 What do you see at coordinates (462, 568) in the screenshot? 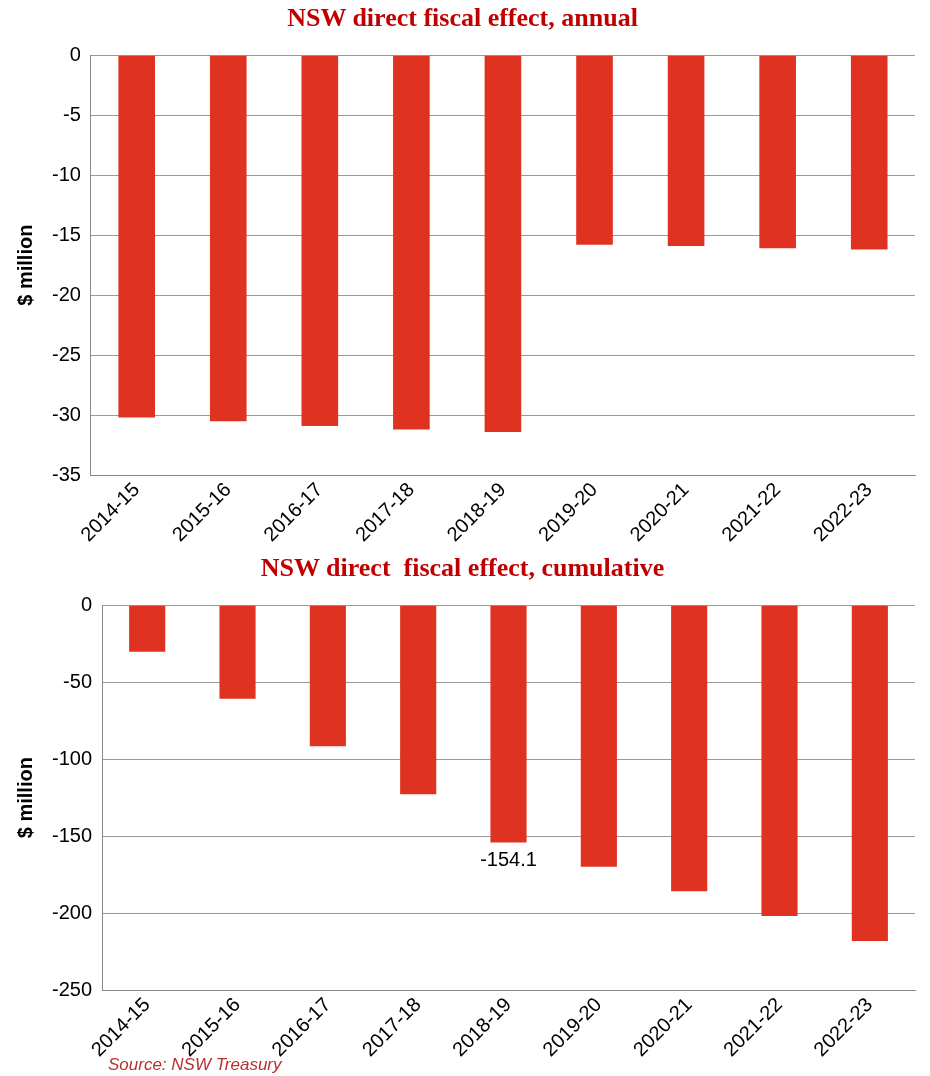
I see `chart-title: NSW direct fiscal effect, cumulative` at bounding box center [462, 568].